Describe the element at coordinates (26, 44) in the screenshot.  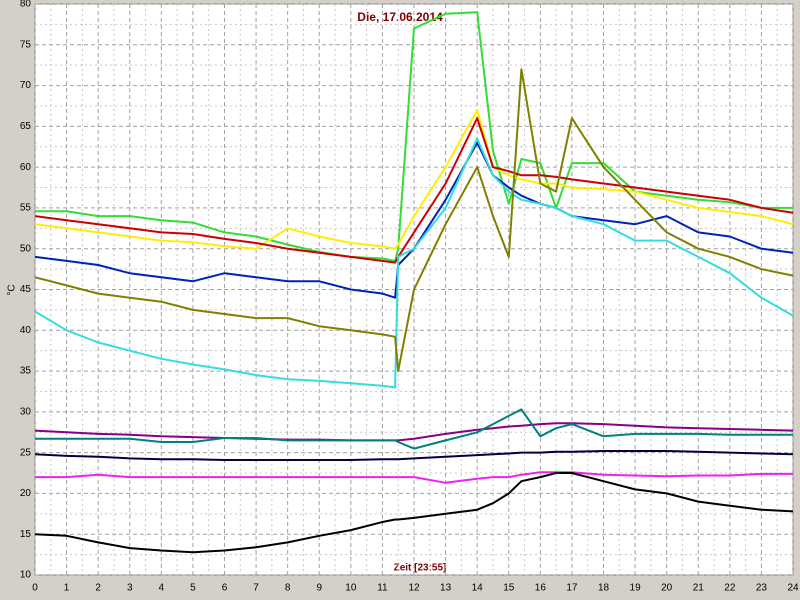
I see `y-tick-label: 75` at that location.